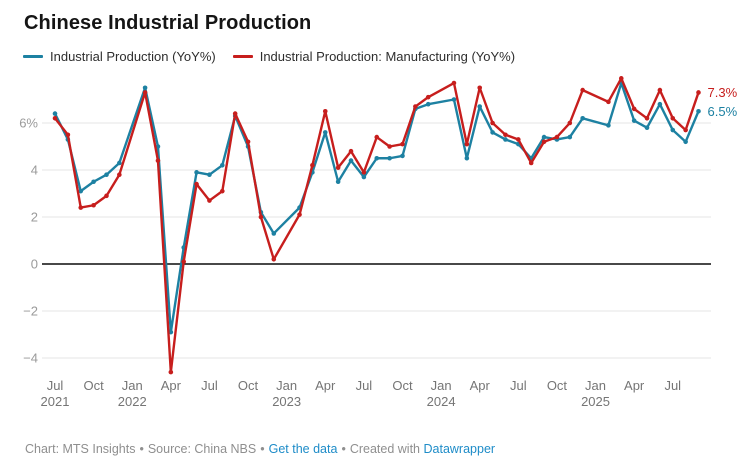 The width and height of the screenshot is (756, 476). What do you see at coordinates (723, 92) in the screenshot?
I see `end-value-label-manufacturing: 7.3%` at bounding box center [723, 92].